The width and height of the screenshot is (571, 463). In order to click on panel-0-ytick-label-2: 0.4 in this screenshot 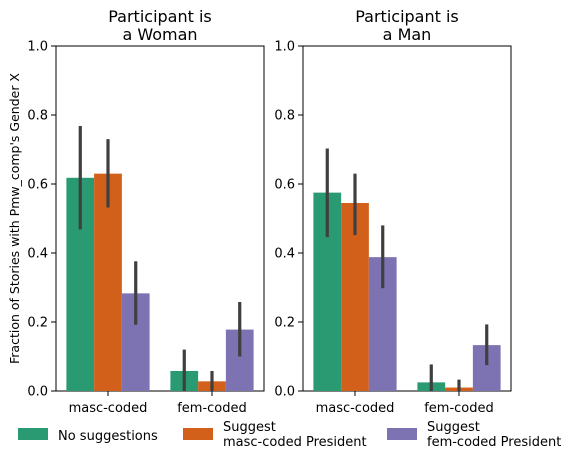, I will do `click(37, 254)`.